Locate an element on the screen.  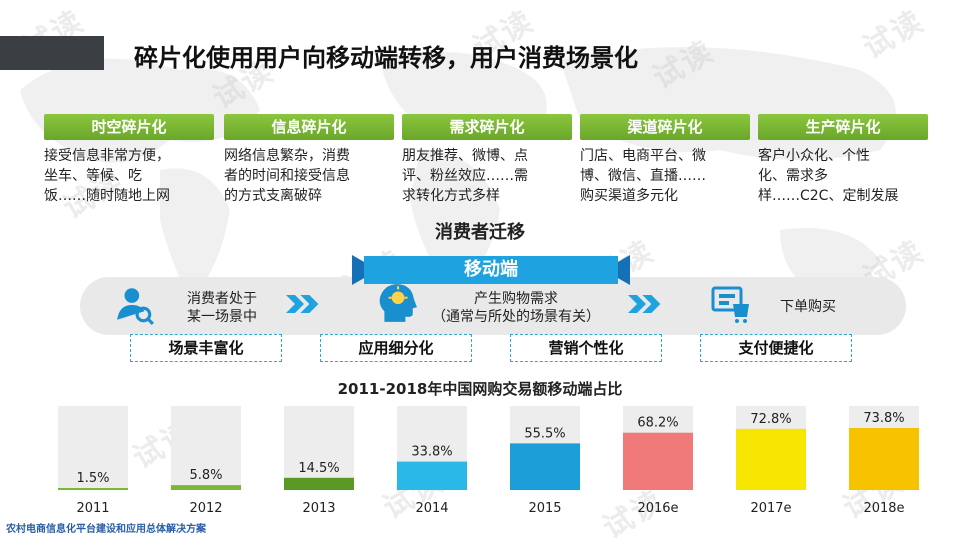
category-line: 饭……随时随地上网 is located at coordinates (107, 196).